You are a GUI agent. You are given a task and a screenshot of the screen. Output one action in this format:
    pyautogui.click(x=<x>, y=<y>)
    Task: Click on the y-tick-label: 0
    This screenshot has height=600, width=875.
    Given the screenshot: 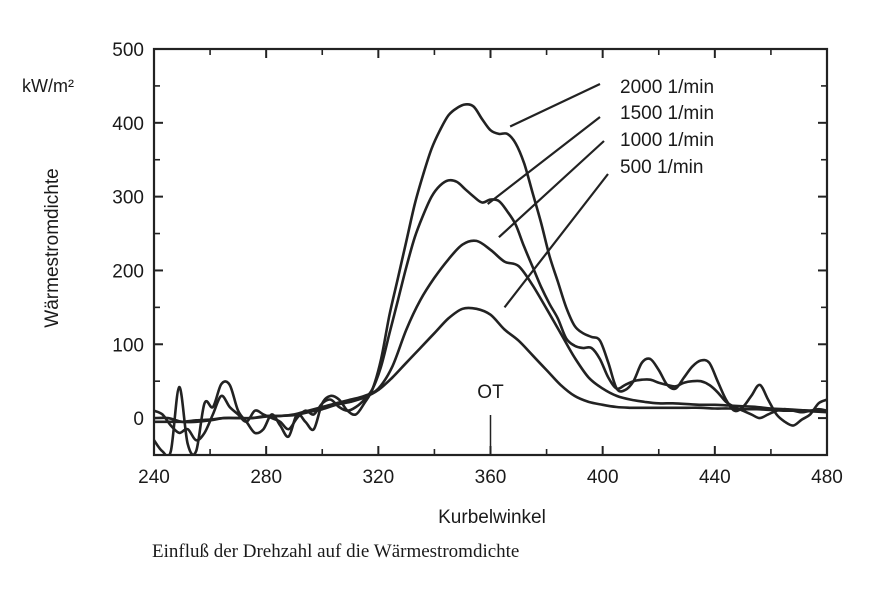 What is the action you would take?
    pyautogui.click(x=138, y=419)
    